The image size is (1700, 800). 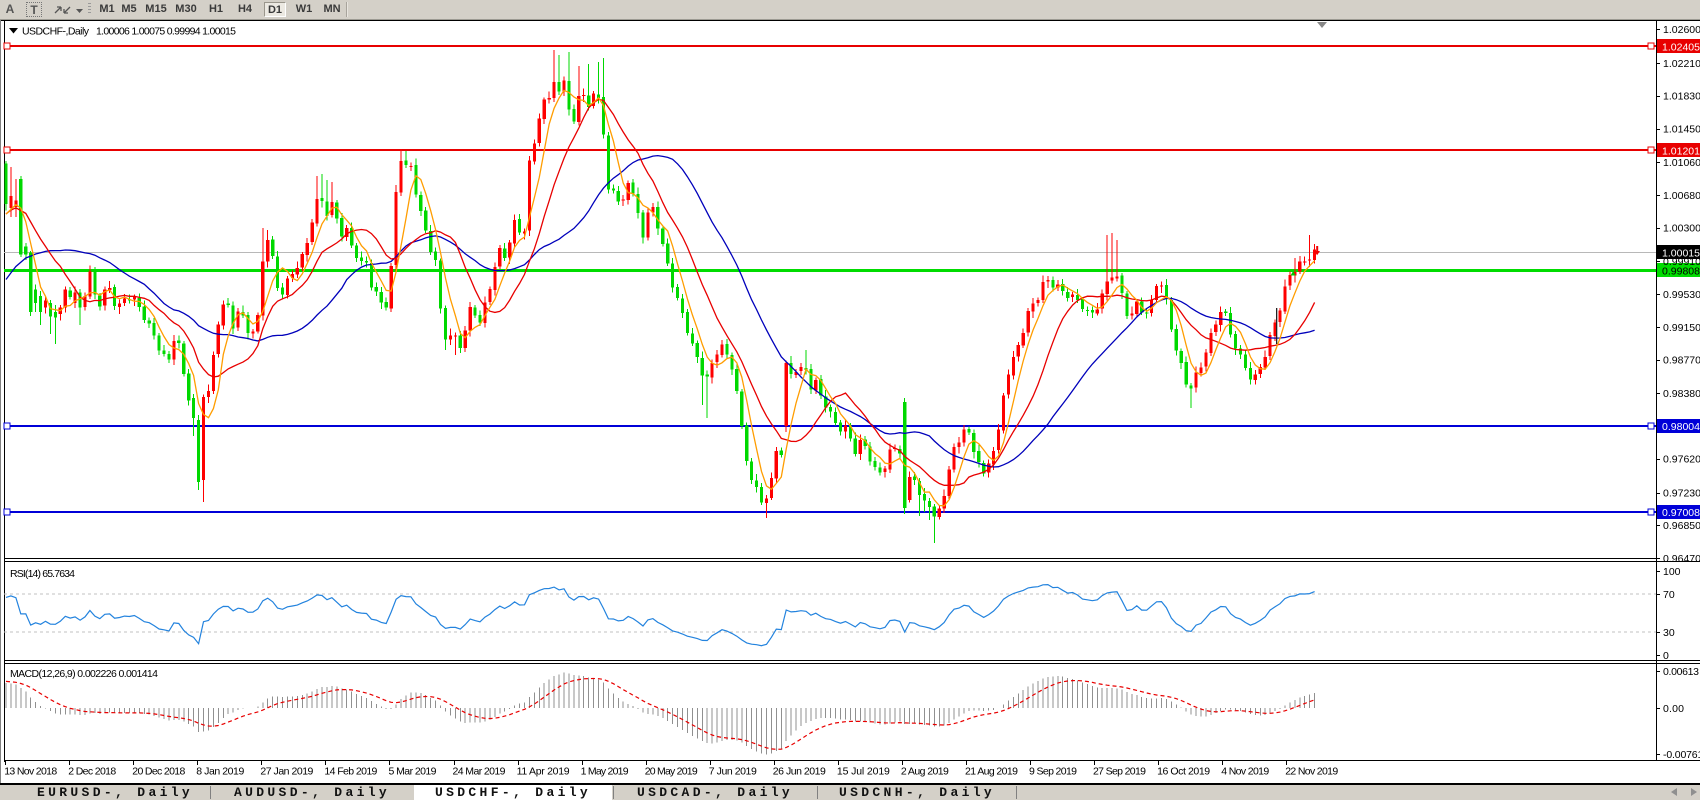 What do you see at coordinates (543, 772) in the screenshot?
I see `svg-text: 11 Apr 2019` at bounding box center [543, 772].